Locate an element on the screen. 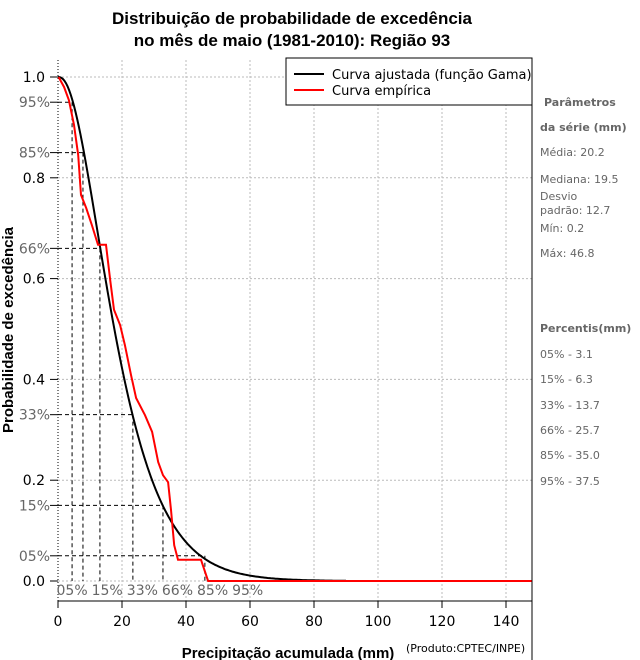  percentile-item: 33% - 13.7 is located at coordinates (570, 405).